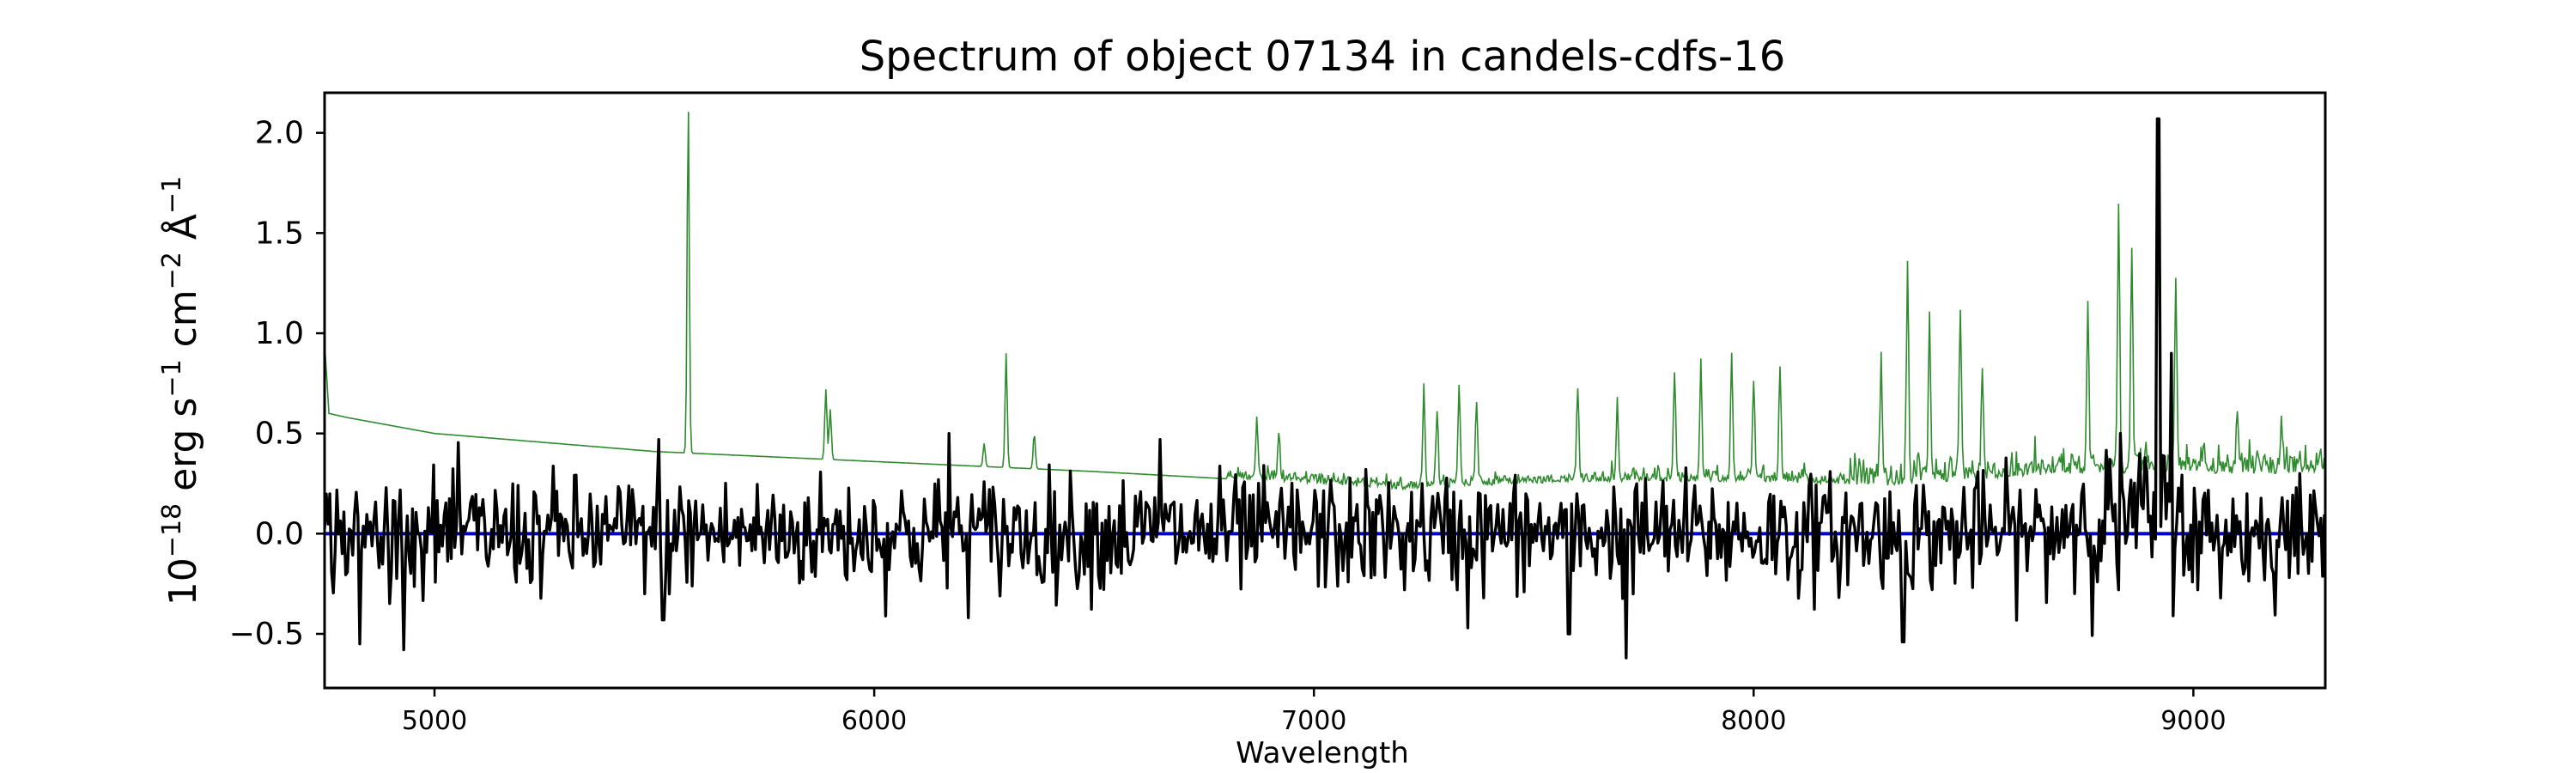 This screenshot has height=773, width=2576. I want to click on x-axis: 5000 6000 7000 8000 9000, so click(1314, 712).